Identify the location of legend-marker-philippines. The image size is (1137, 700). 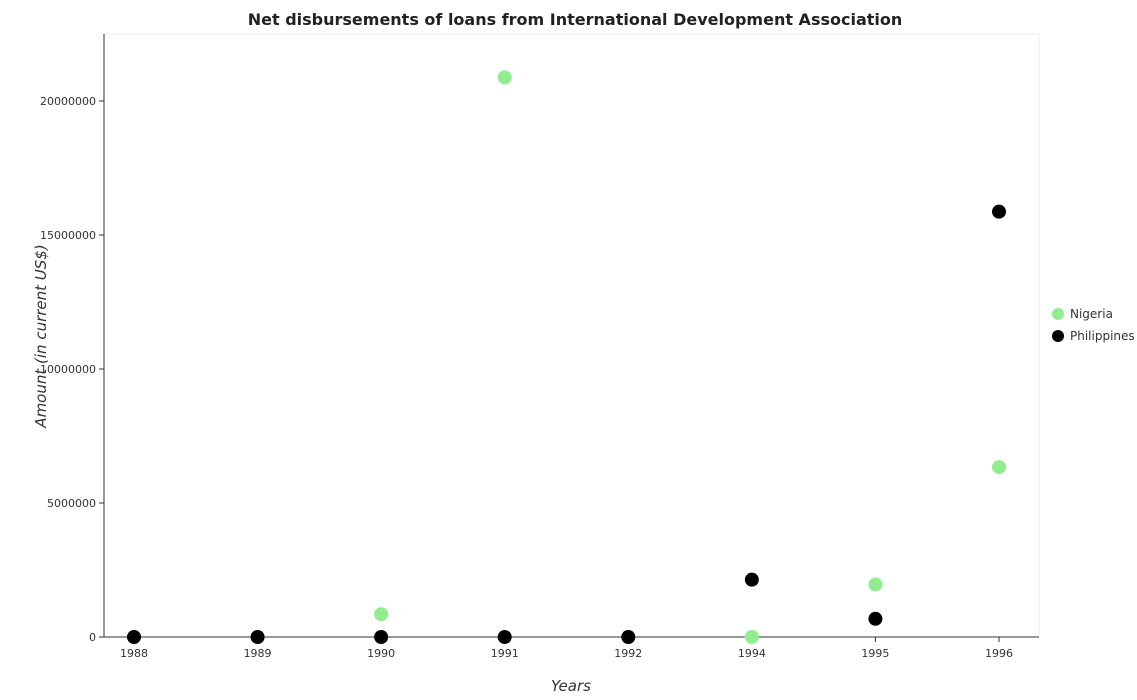
(1058, 336).